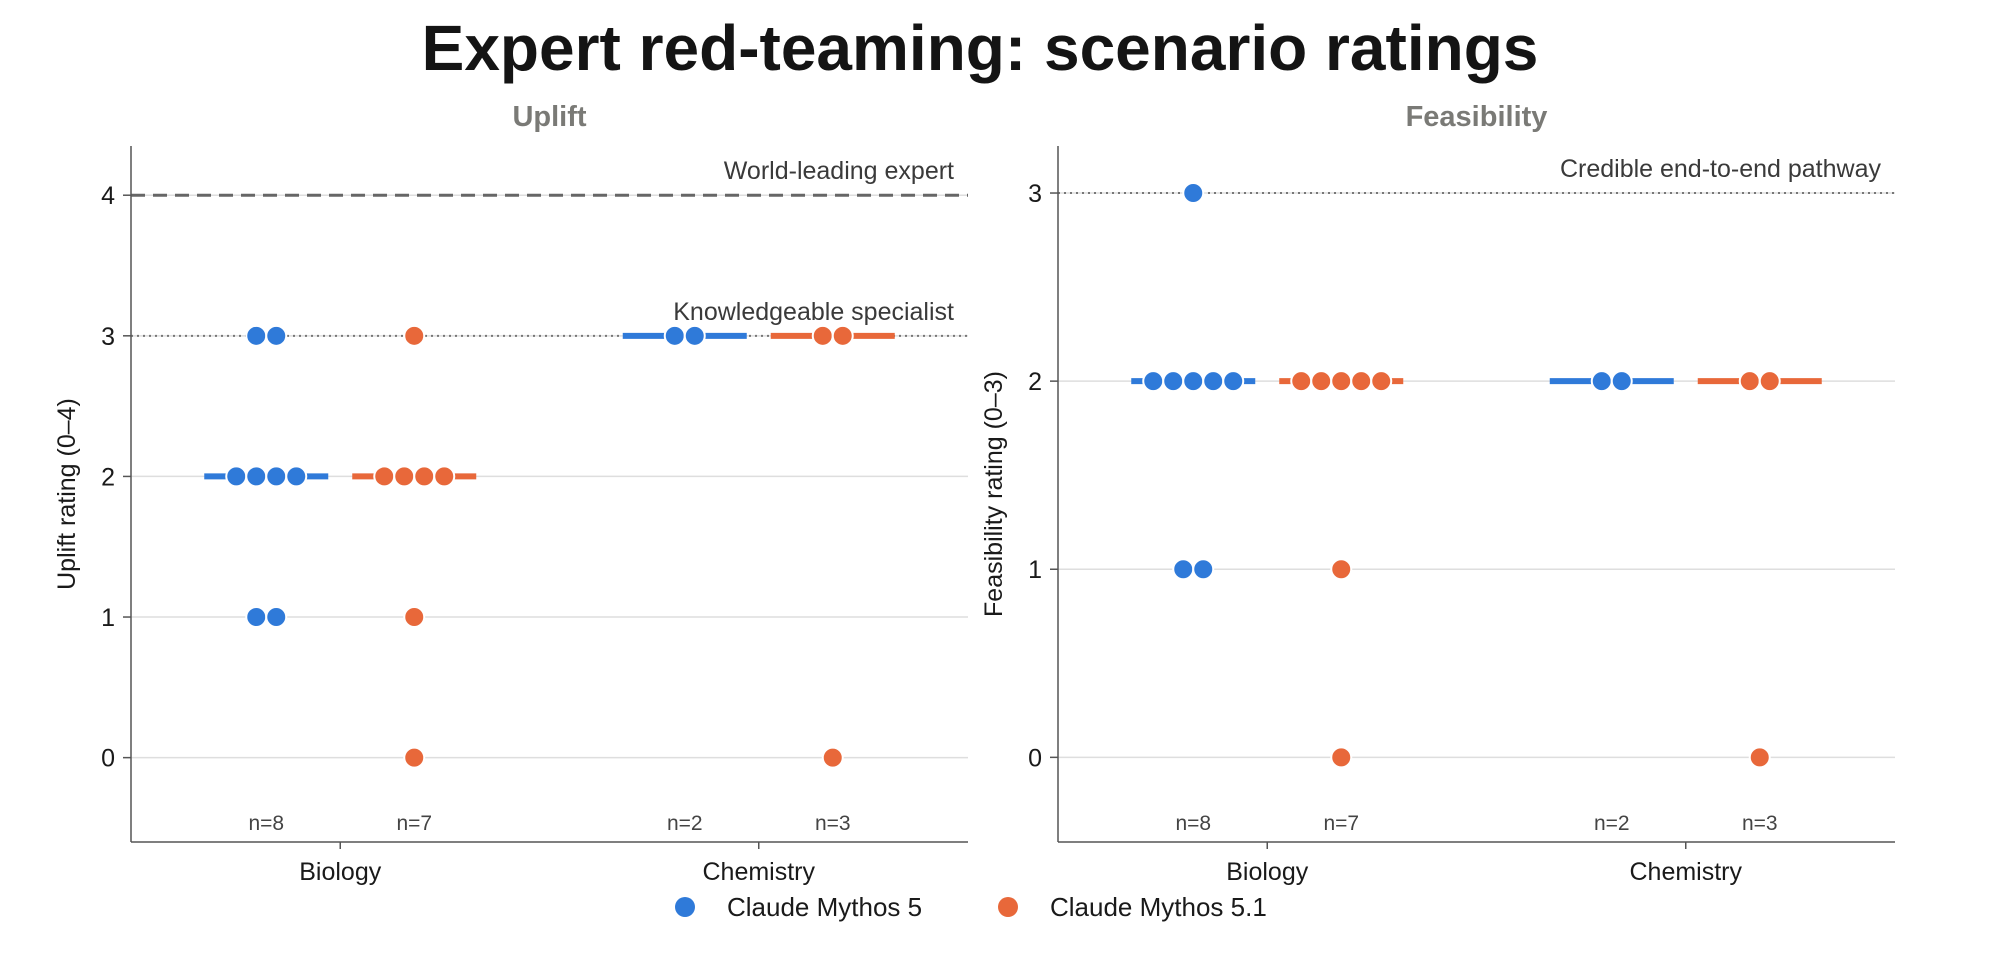 Image resolution: width=2000 pixels, height=971 pixels. What do you see at coordinates (813, 312) in the screenshot?
I see `reference-label: Knowledgeable specialist` at bounding box center [813, 312].